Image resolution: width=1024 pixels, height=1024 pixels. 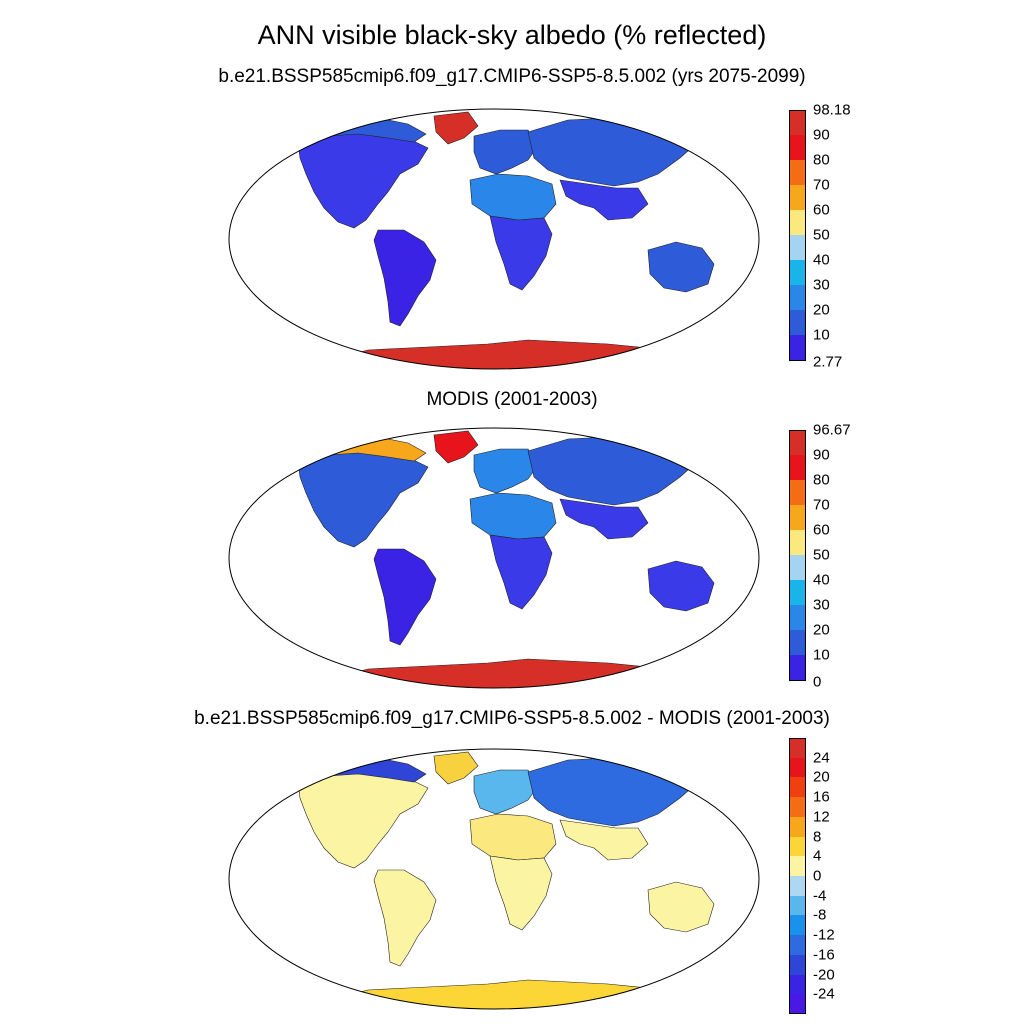 I want to click on panel-obs-map, so click(x=494, y=558).